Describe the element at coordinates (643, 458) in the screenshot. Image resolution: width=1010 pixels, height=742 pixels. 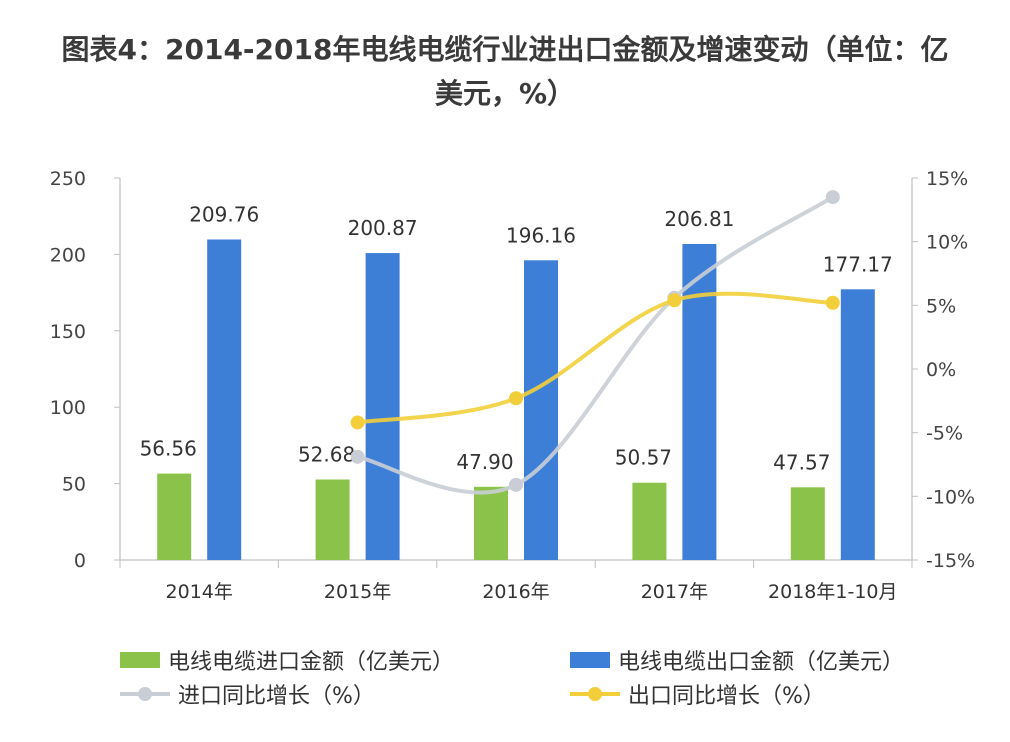
I see `import-bar-label: 50.57` at that location.